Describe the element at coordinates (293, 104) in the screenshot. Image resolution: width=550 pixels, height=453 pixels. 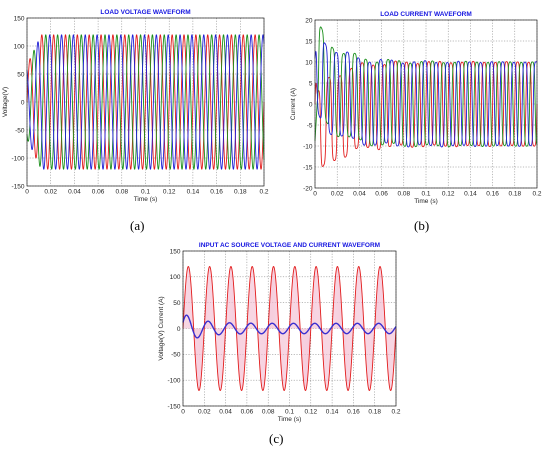
I see `y-axis-label: Current (A)` at that location.